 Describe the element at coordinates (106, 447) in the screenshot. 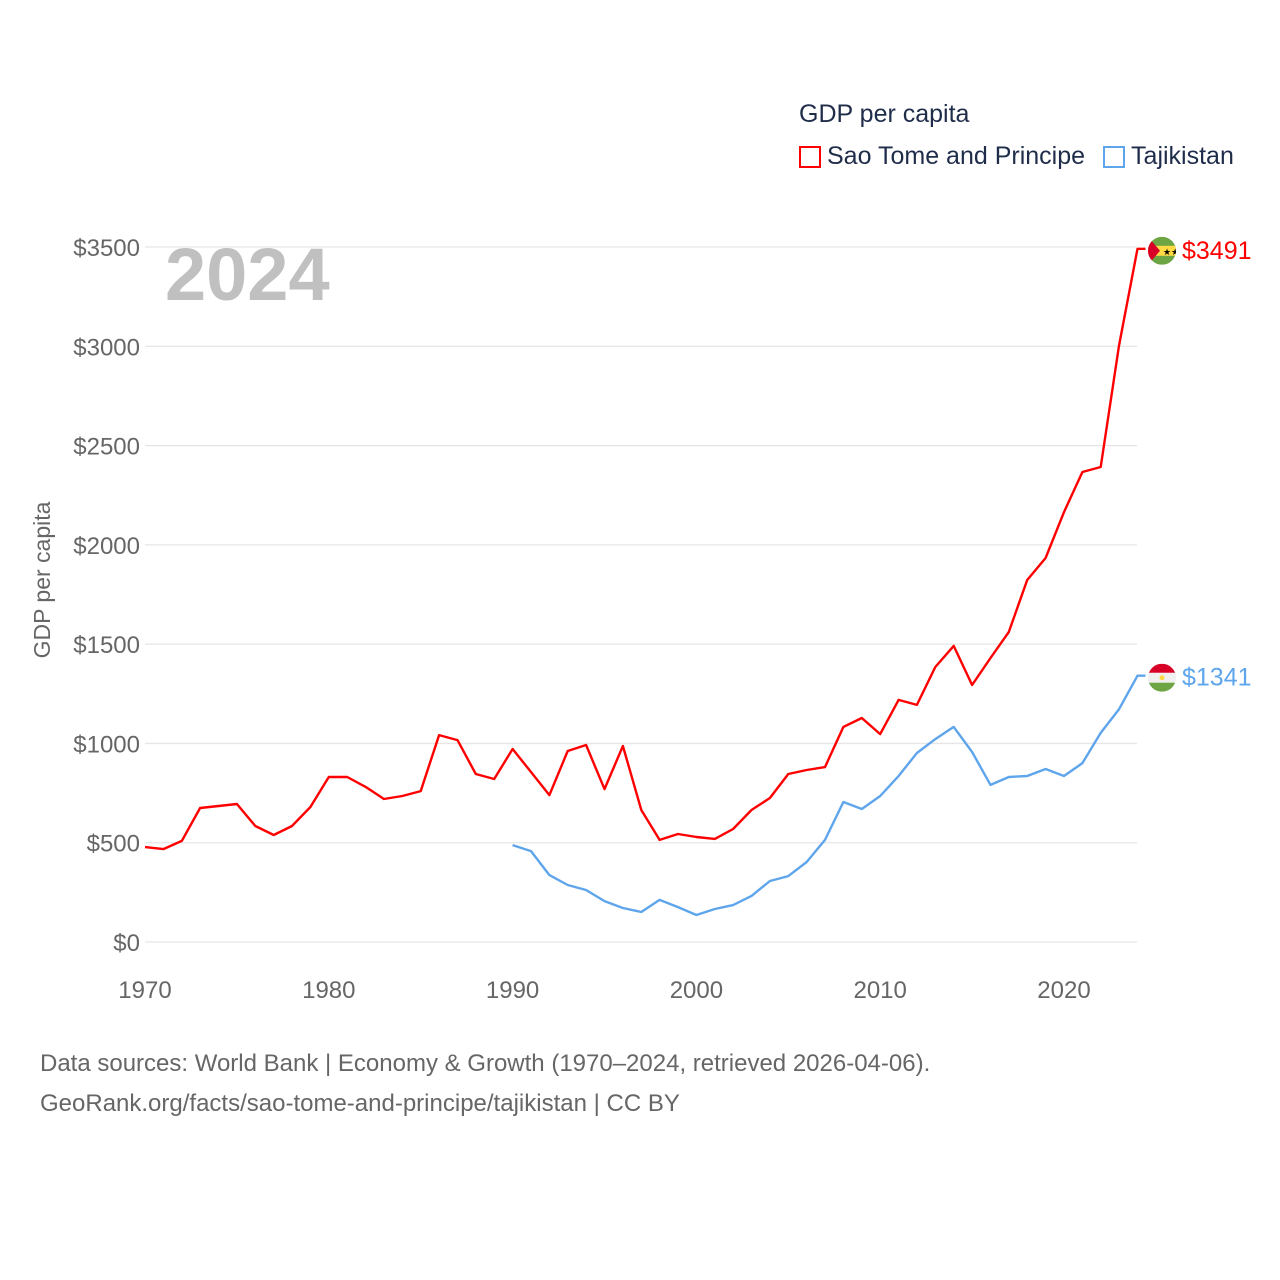

I see `y-tick-label: $2500` at that location.